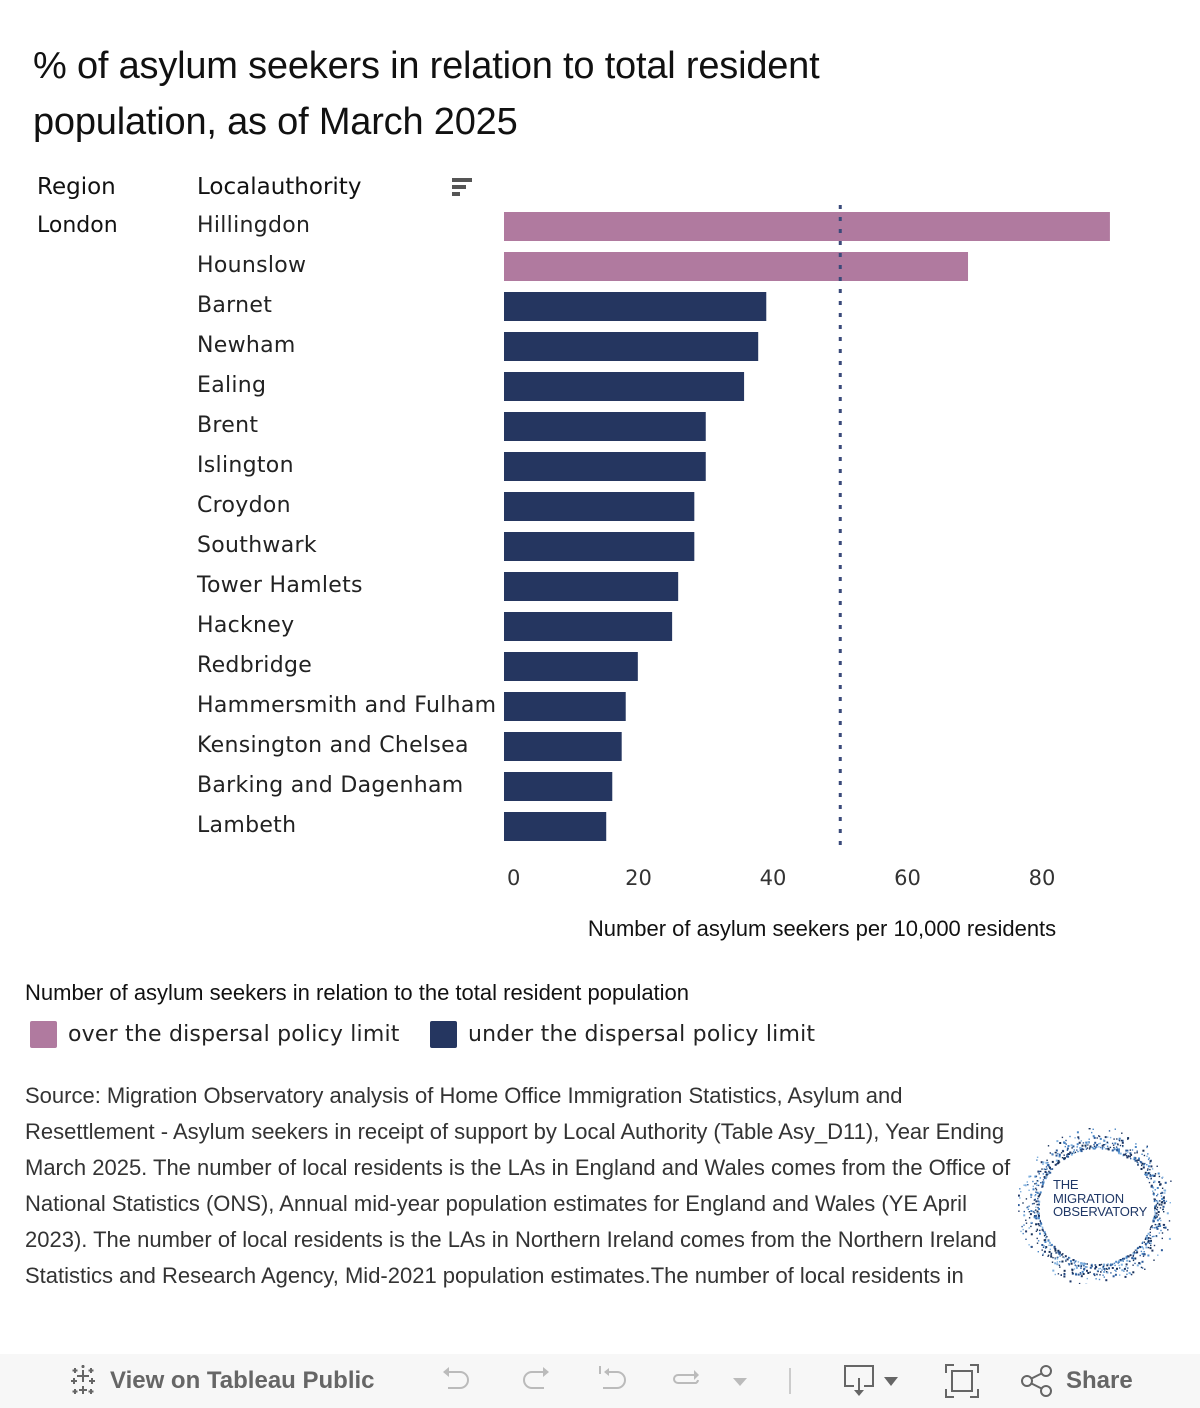 This screenshot has height=1408, width=1200. I want to click on local-authority-label: Redbridge, so click(255, 665).